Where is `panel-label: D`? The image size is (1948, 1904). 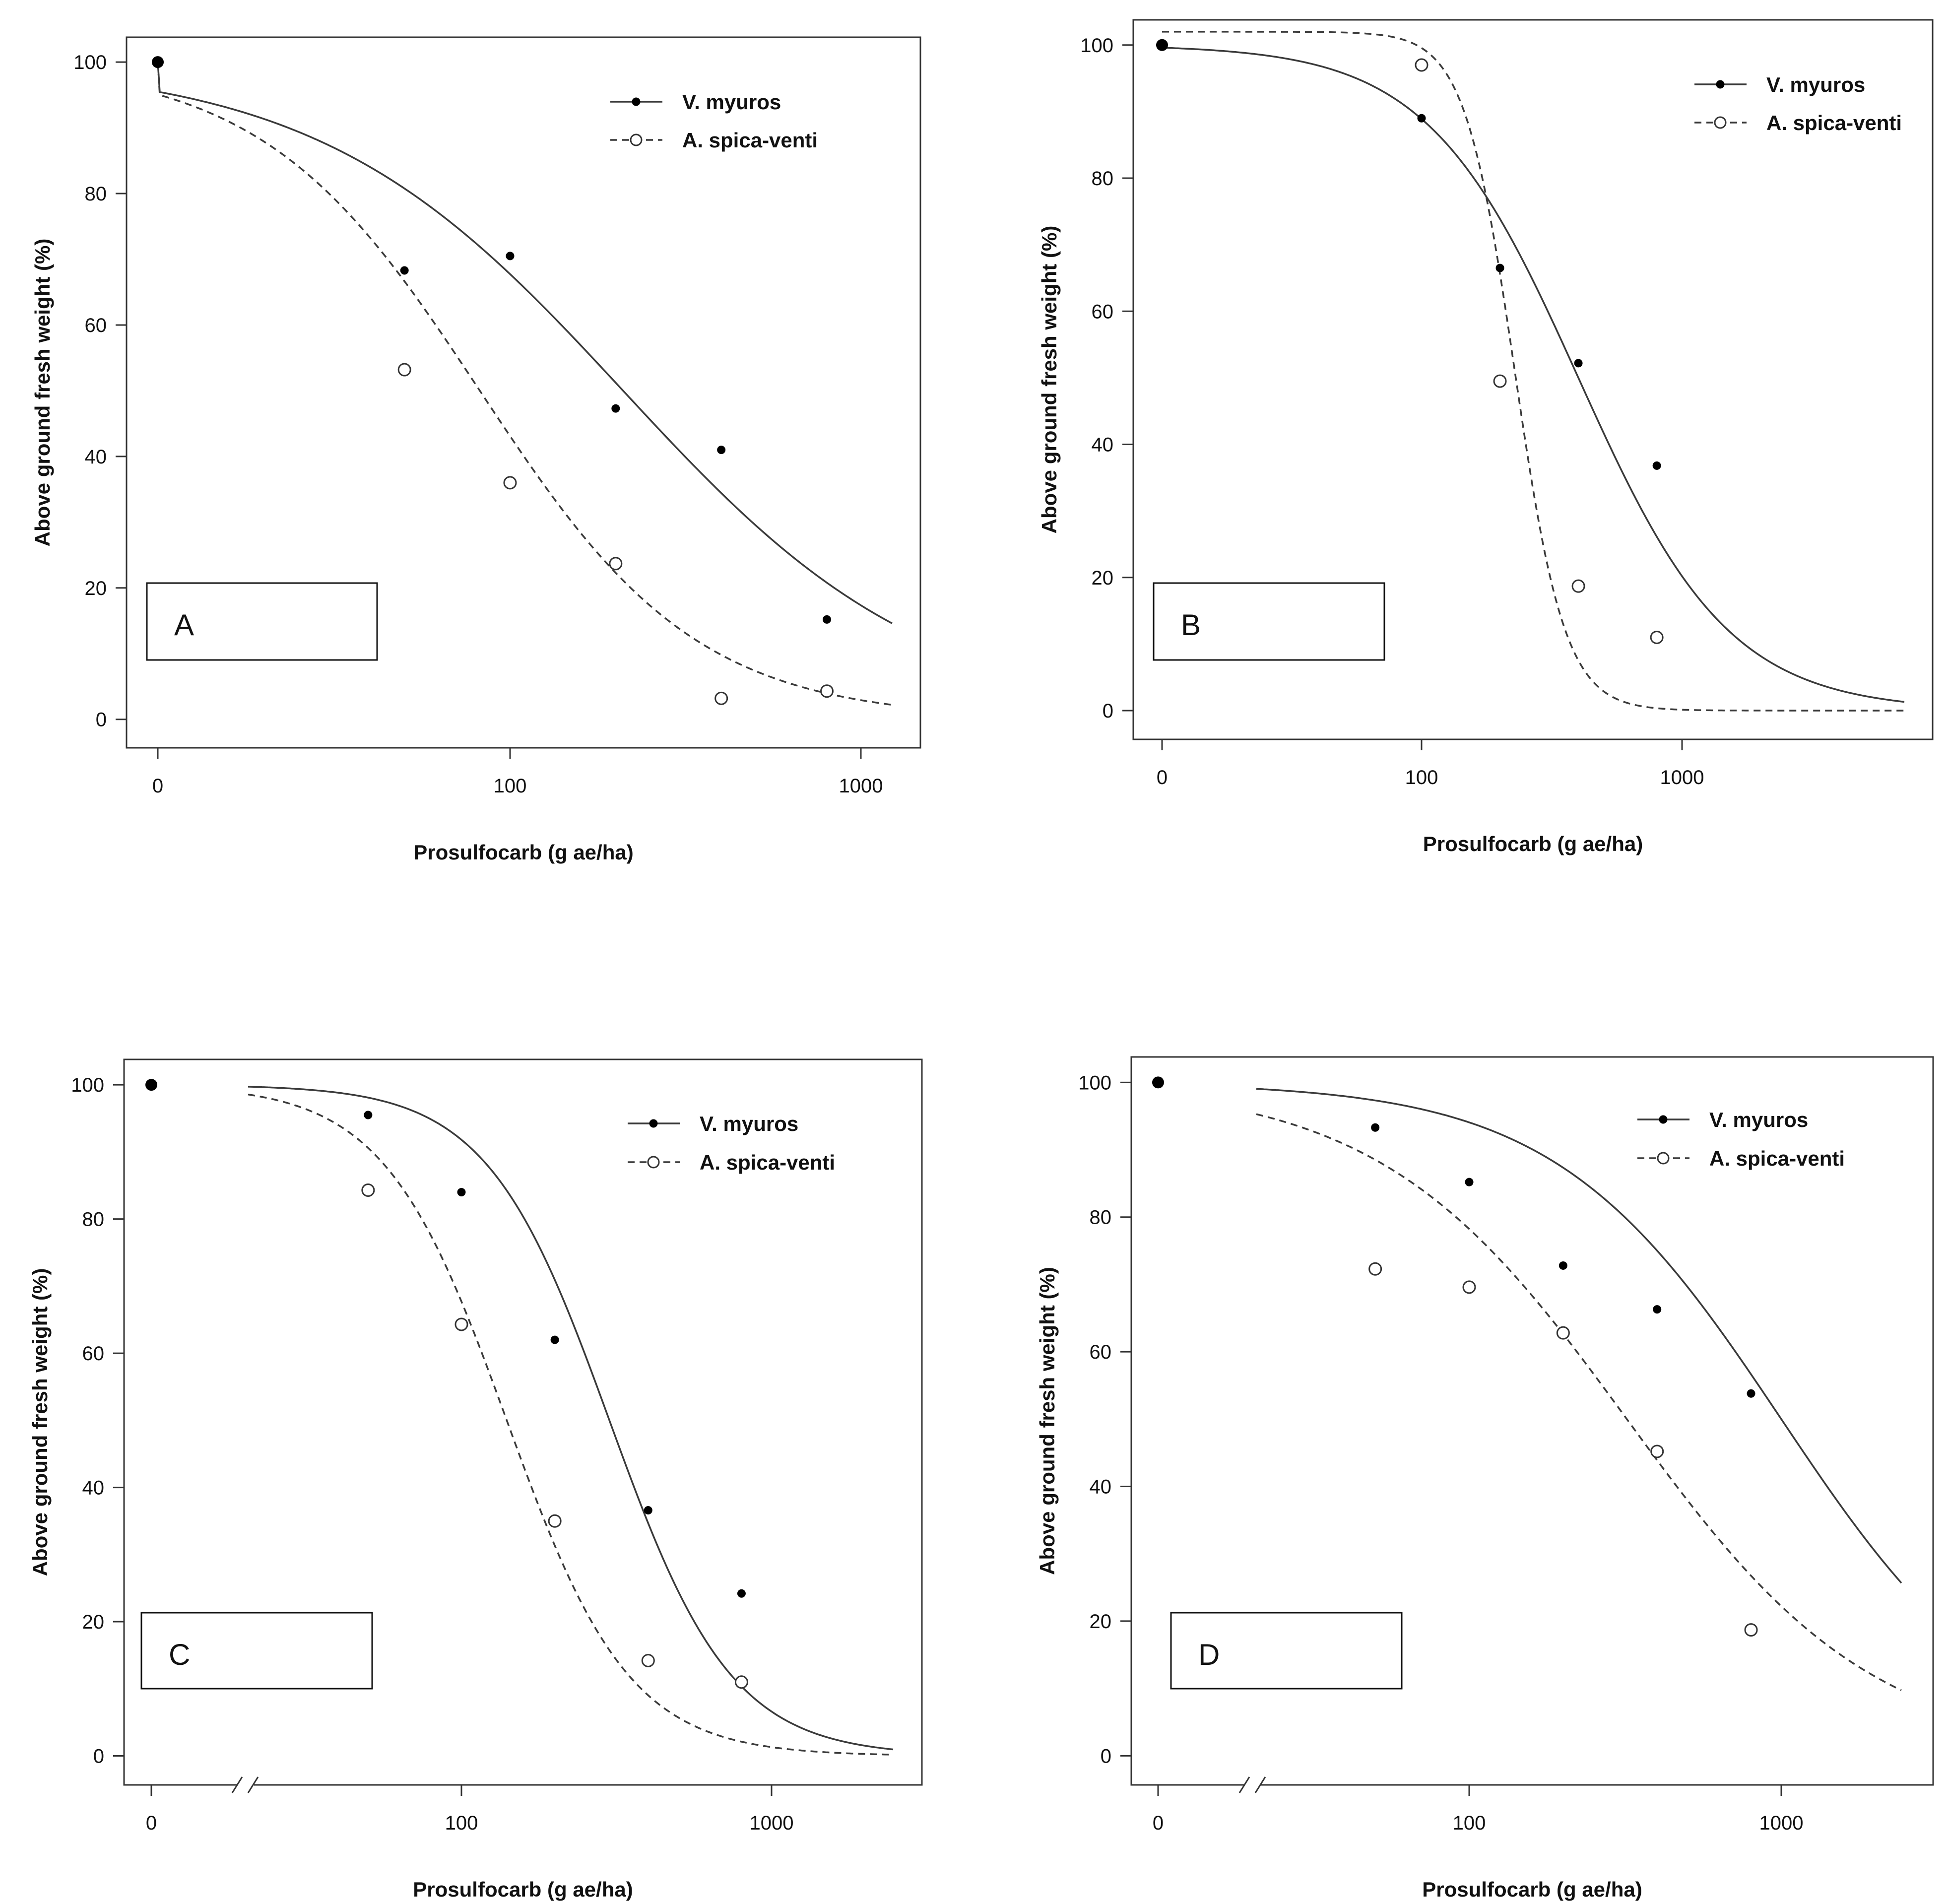
panel-label: D is located at coordinates (1209, 1654).